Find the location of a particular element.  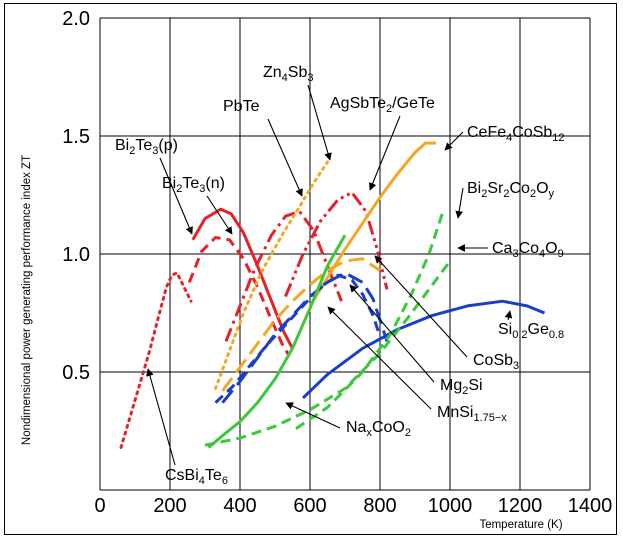

label-text: Sr is located at coordinates (495, 188).